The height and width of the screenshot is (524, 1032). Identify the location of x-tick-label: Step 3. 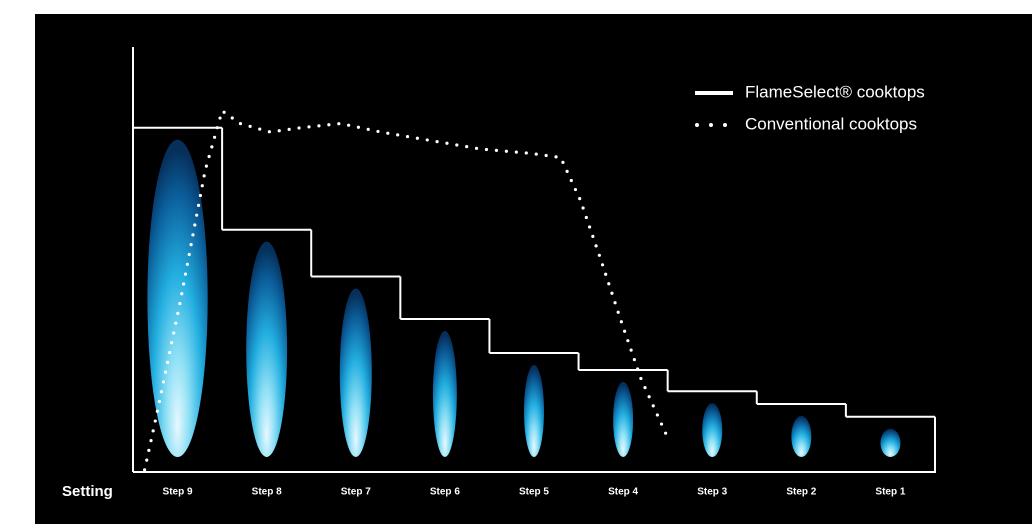
(712, 492).